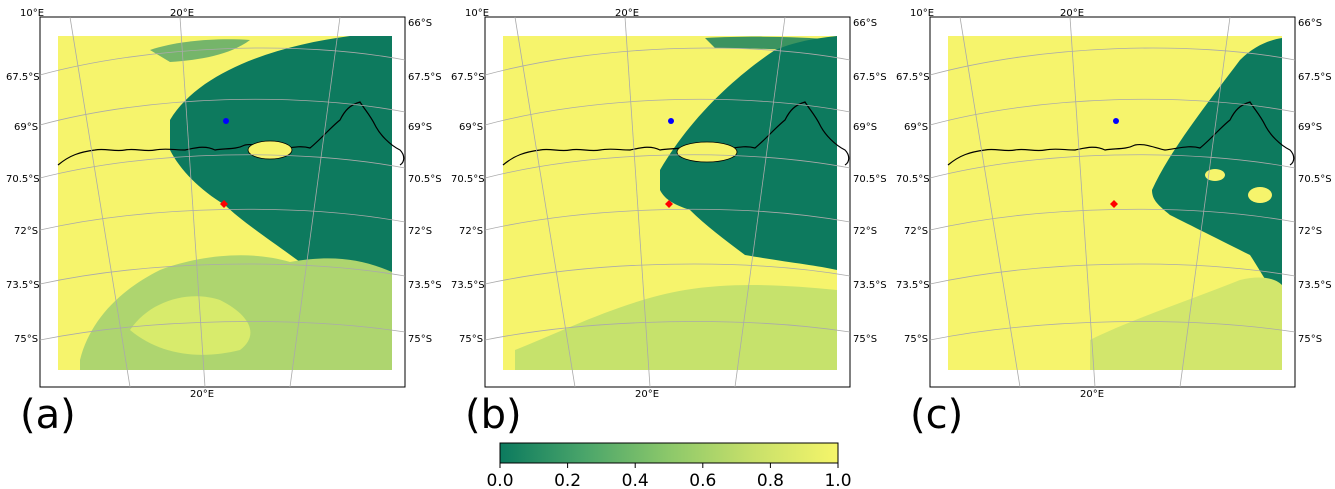 This screenshot has height=489, width=1335. I want to click on map-b-lon-bottom: 20°E, so click(647, 394).